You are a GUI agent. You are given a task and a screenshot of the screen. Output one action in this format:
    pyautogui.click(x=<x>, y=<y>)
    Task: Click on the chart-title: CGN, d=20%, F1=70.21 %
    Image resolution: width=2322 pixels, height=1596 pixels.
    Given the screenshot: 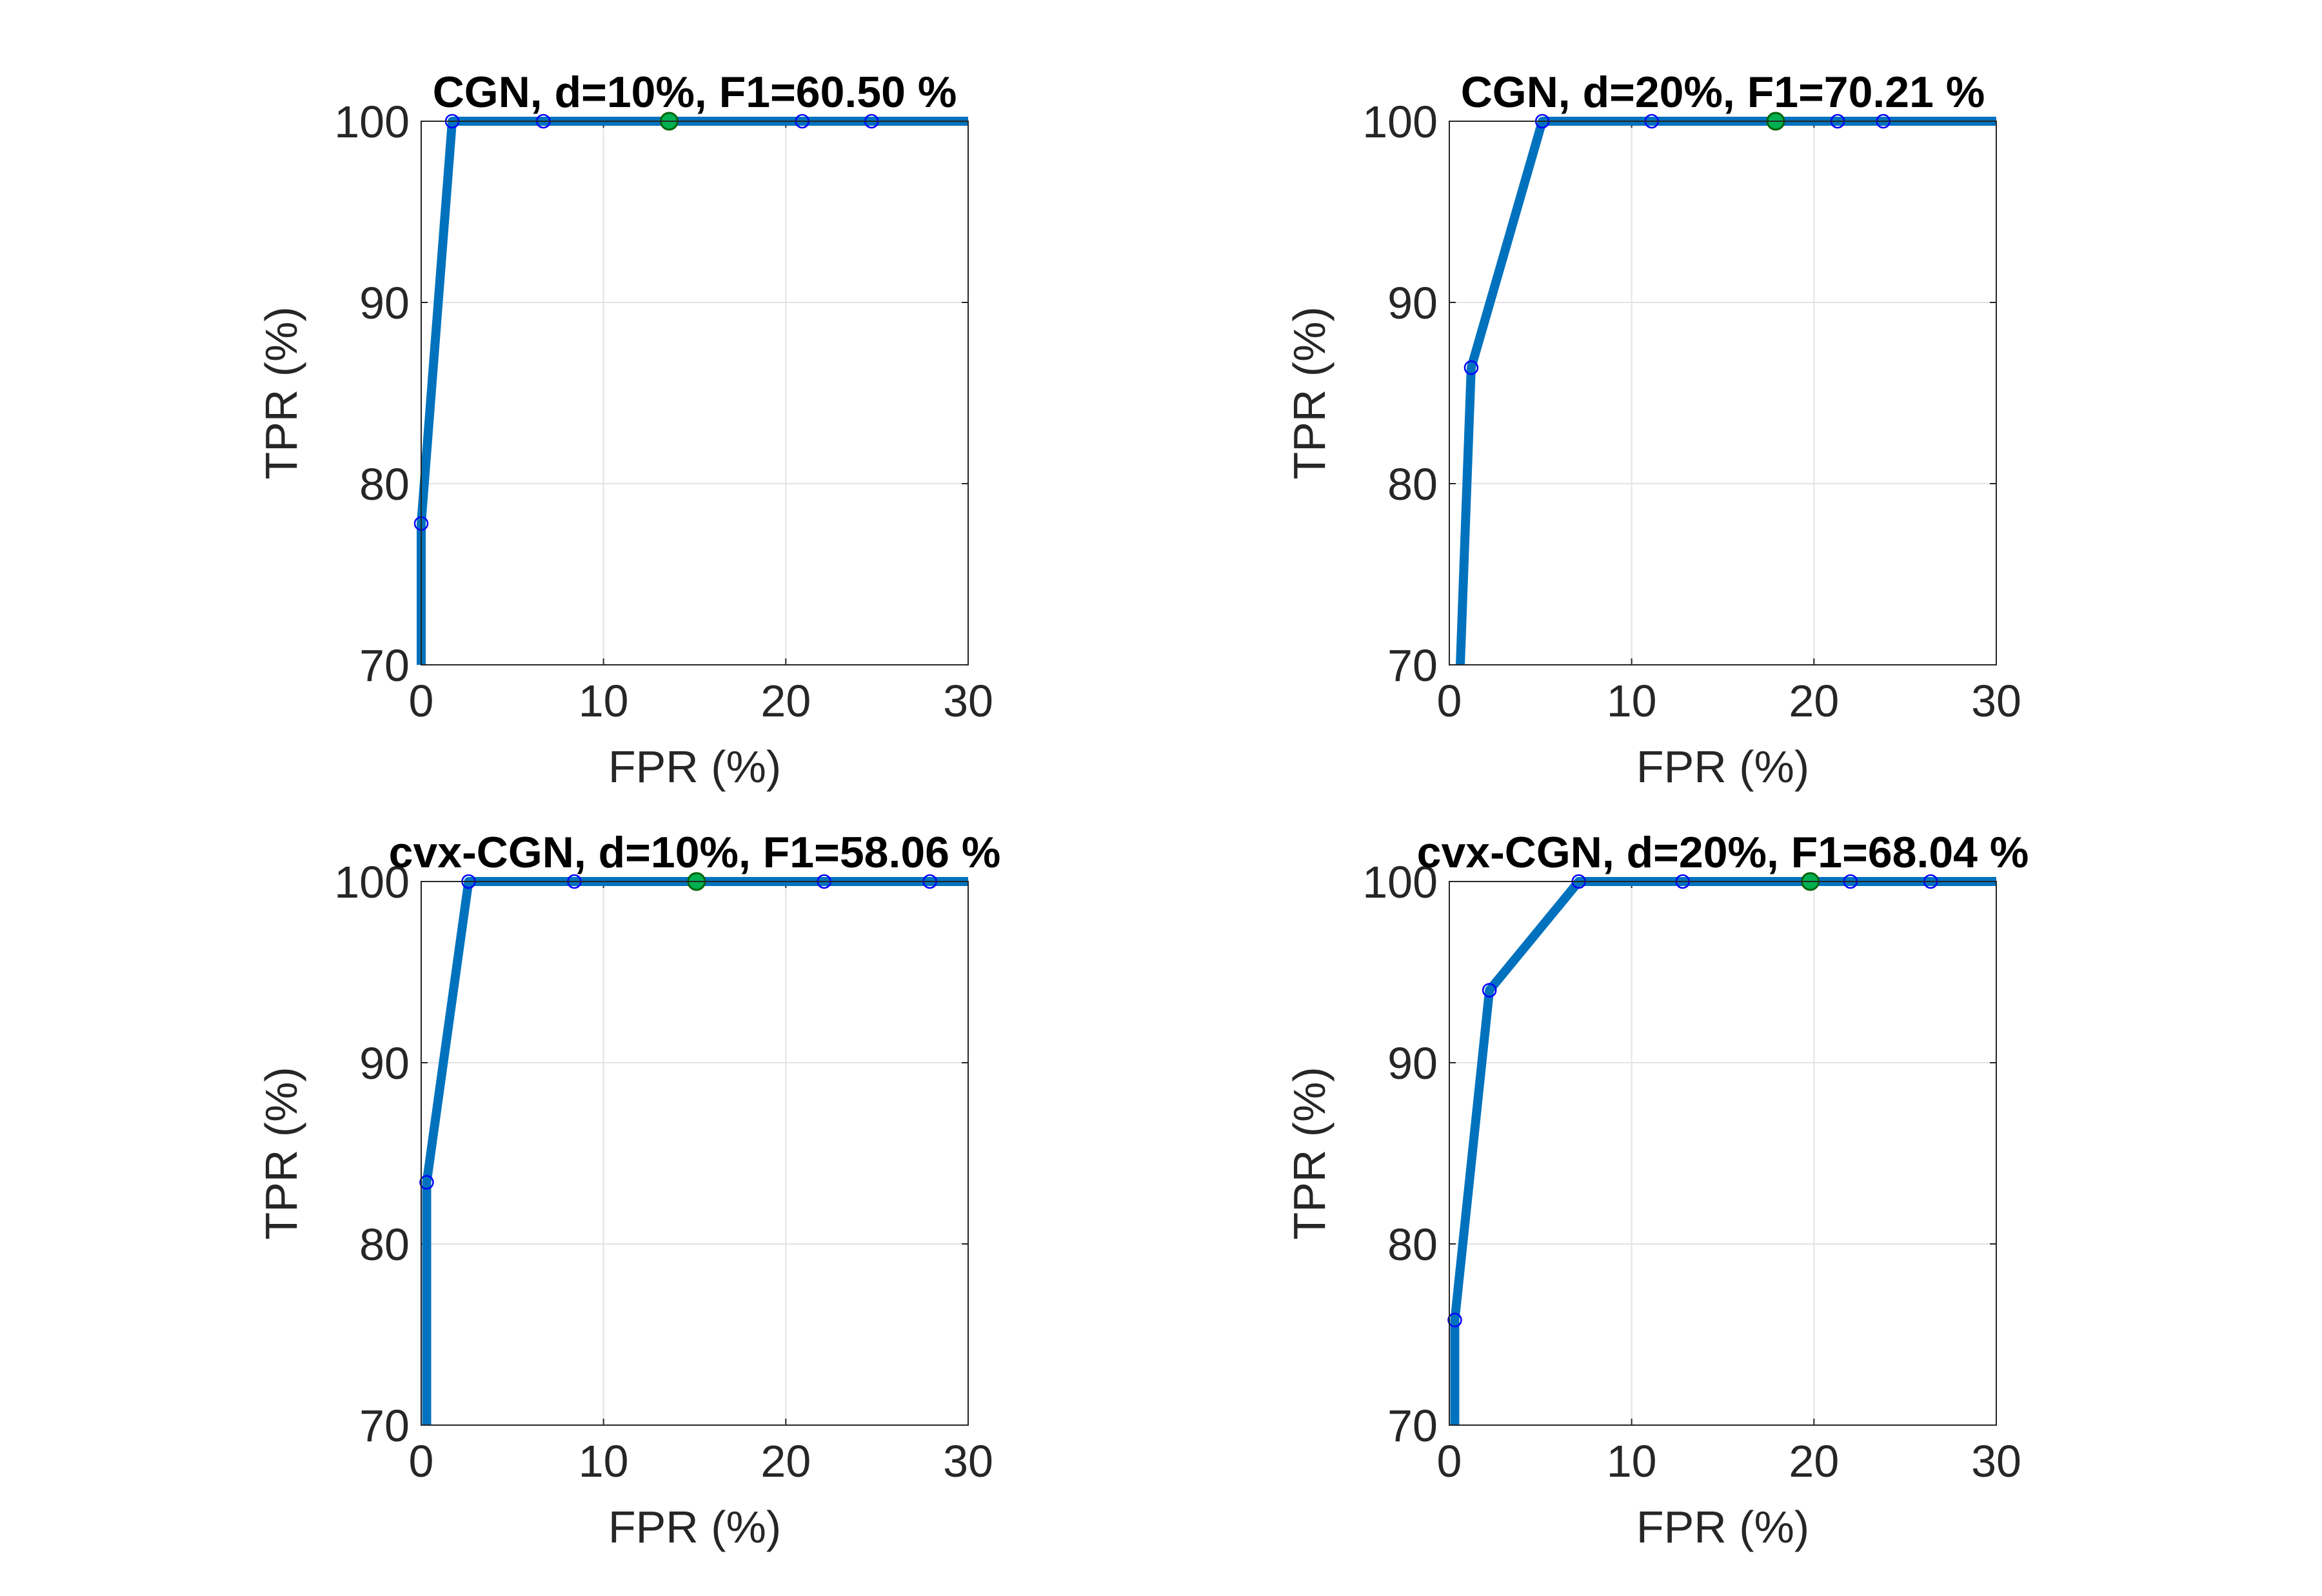 What is the action you would take?
    pyautogui.click(x=1723, y=93)
    